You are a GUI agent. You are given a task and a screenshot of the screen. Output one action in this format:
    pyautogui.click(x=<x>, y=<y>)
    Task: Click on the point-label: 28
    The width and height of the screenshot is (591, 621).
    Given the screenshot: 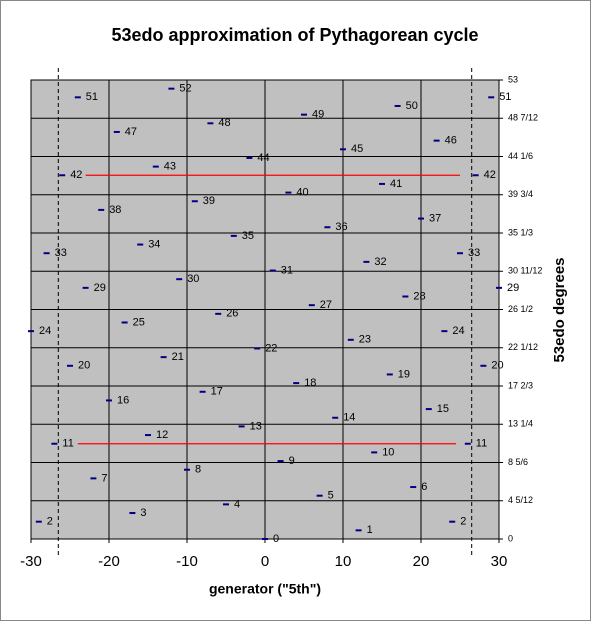 What is the action you would take?
    pyautogui.click(x=419, y=296)
    